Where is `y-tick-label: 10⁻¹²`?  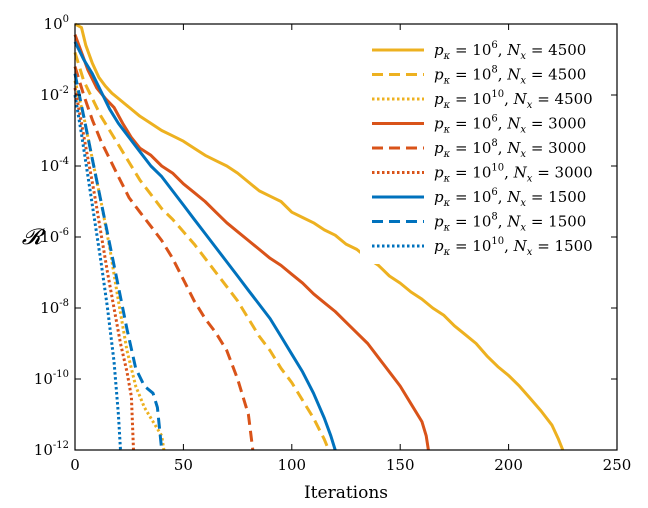
y-tick-label: 10⁻¹² is located at coordinates (51, 449).